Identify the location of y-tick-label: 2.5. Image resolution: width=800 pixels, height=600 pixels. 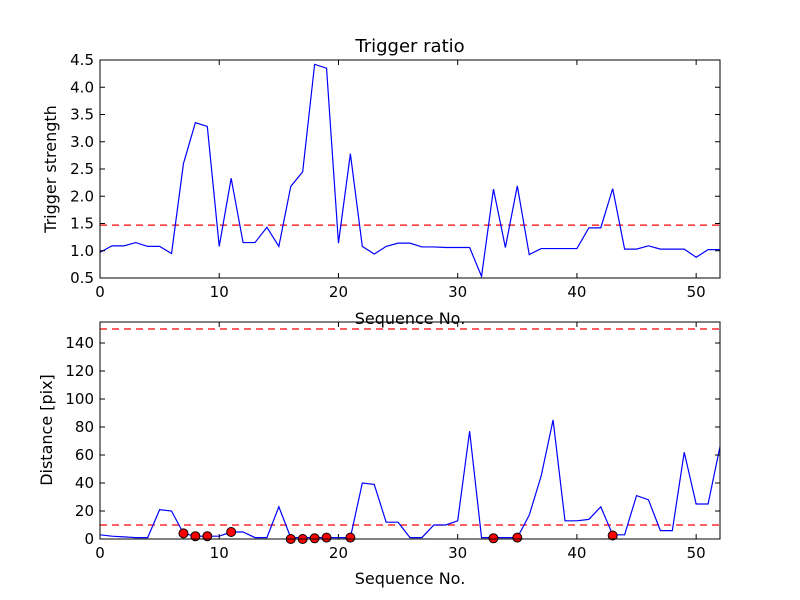
(82, 169).